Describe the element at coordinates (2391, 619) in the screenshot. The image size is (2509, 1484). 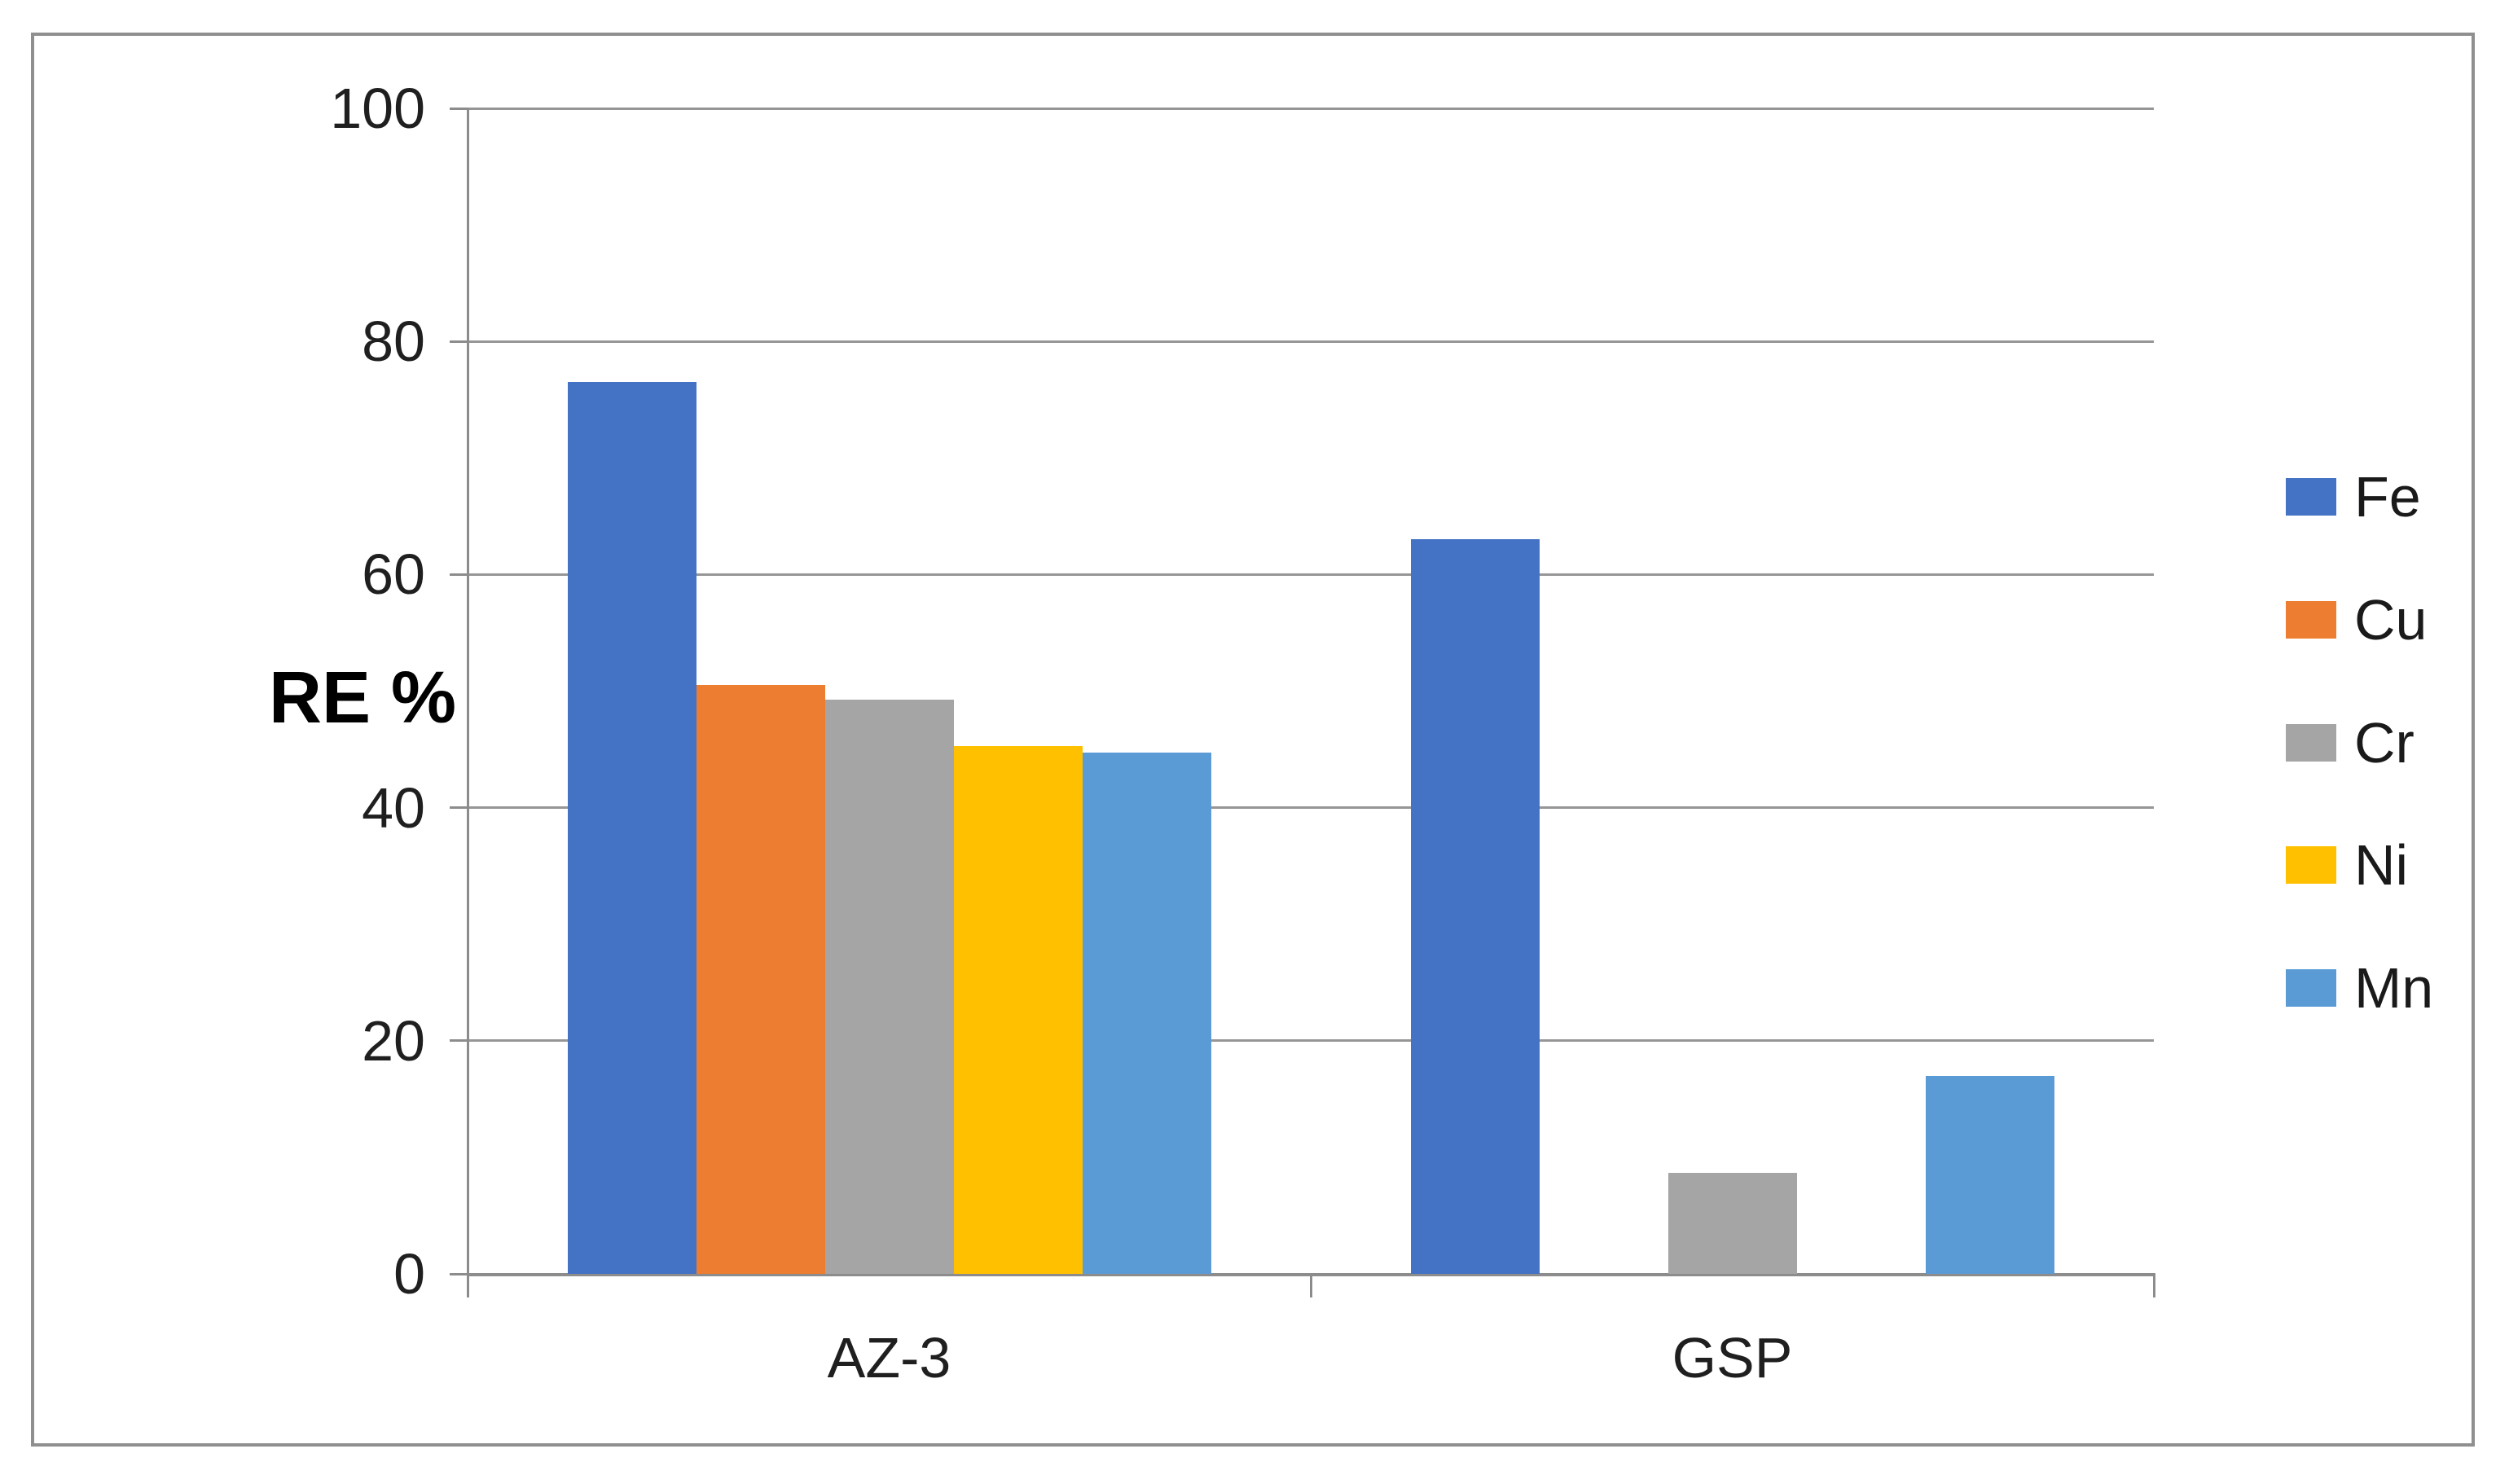
I see `legend-label-cu: Cu` at that location.